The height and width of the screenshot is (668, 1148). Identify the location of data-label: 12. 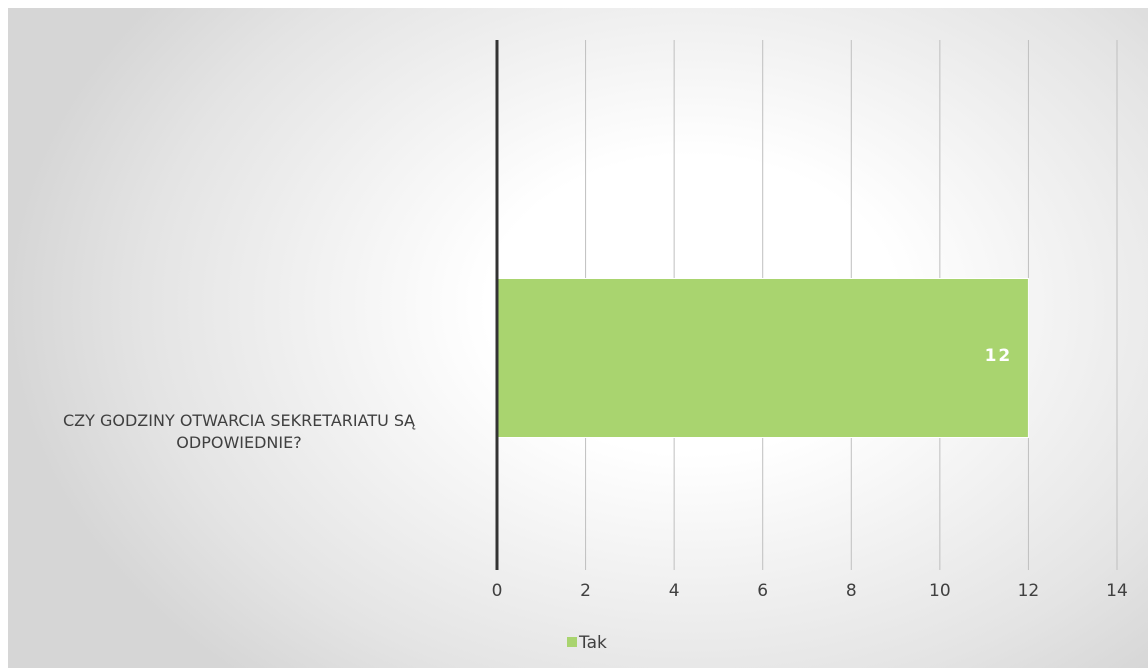
(999, 356).